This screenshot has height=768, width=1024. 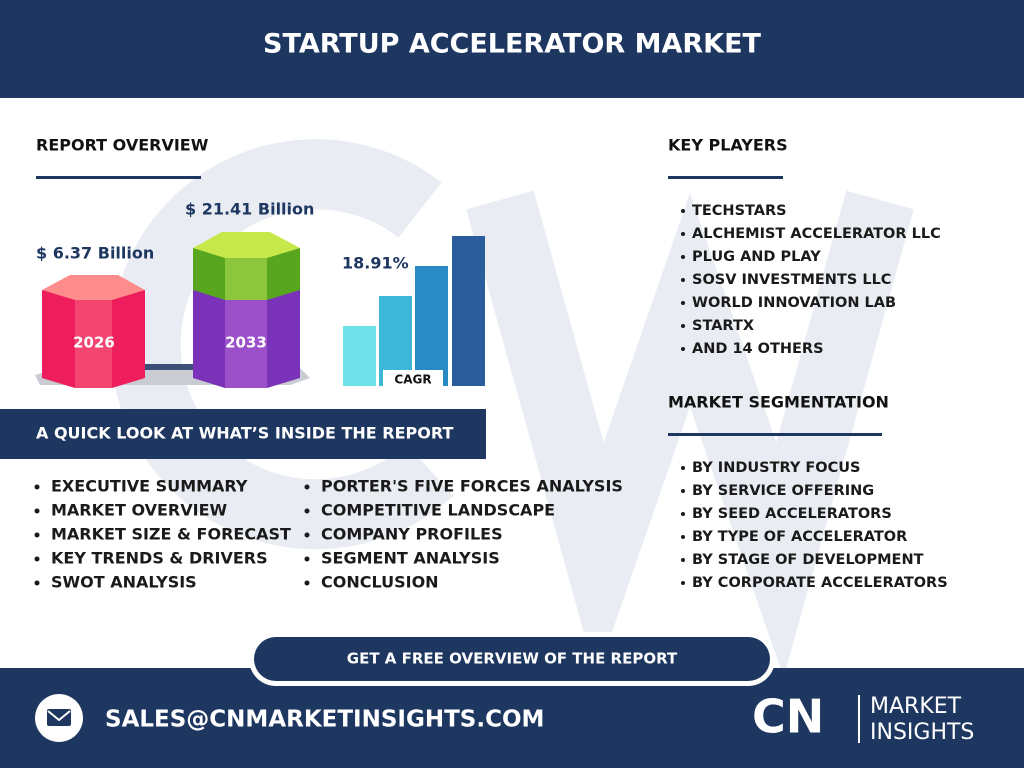 I want to click on year-2026: 2026, so click(x=94, y=343).